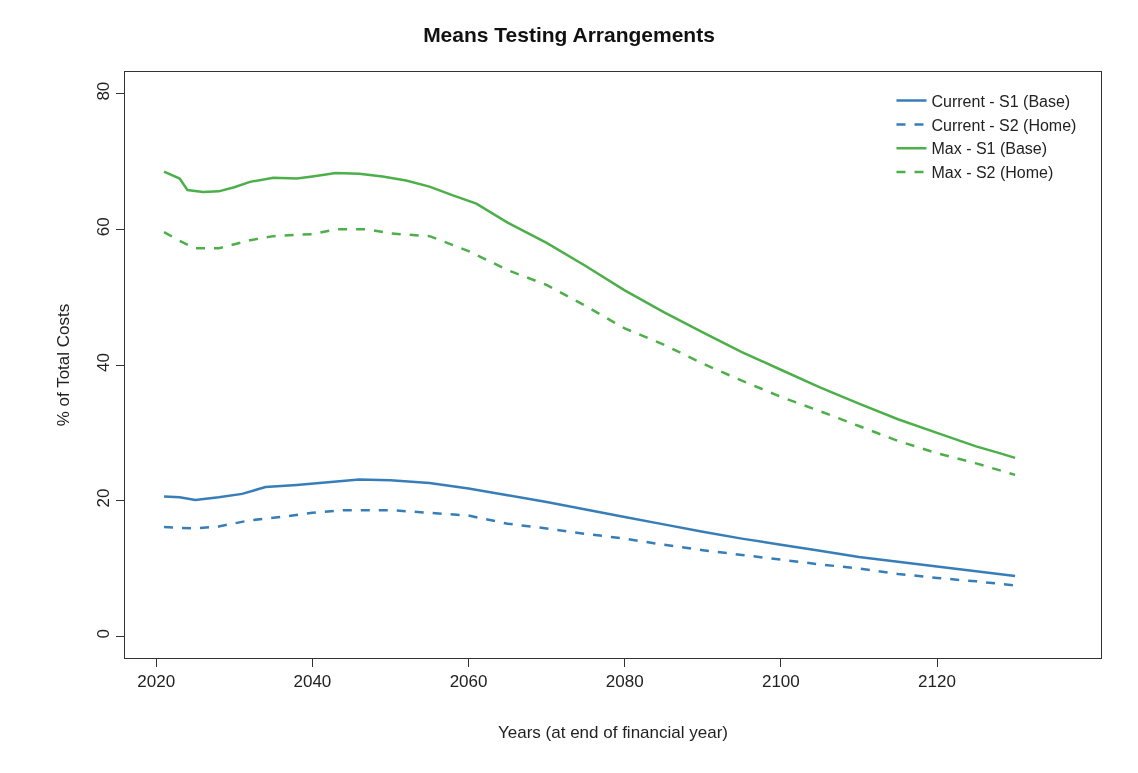 This screenshot has width=1138, height=773. I want to click on x-tick-label: 2040, so click(312, 682).